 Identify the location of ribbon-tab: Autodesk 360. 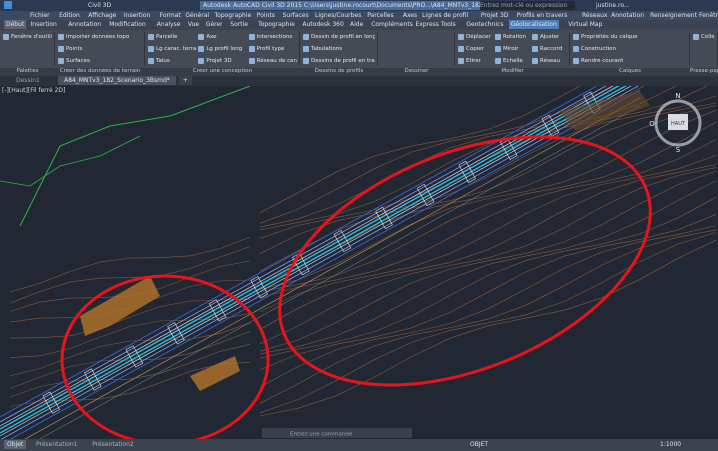
(323, 24).